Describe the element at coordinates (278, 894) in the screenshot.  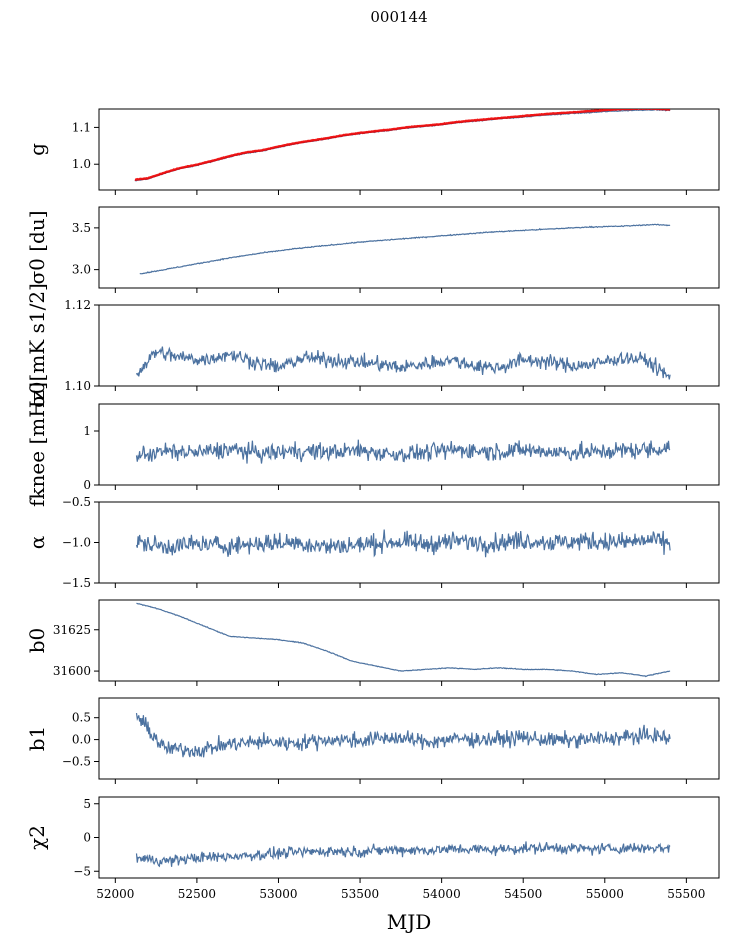
I see `x-tick-label: 53000` at that location.